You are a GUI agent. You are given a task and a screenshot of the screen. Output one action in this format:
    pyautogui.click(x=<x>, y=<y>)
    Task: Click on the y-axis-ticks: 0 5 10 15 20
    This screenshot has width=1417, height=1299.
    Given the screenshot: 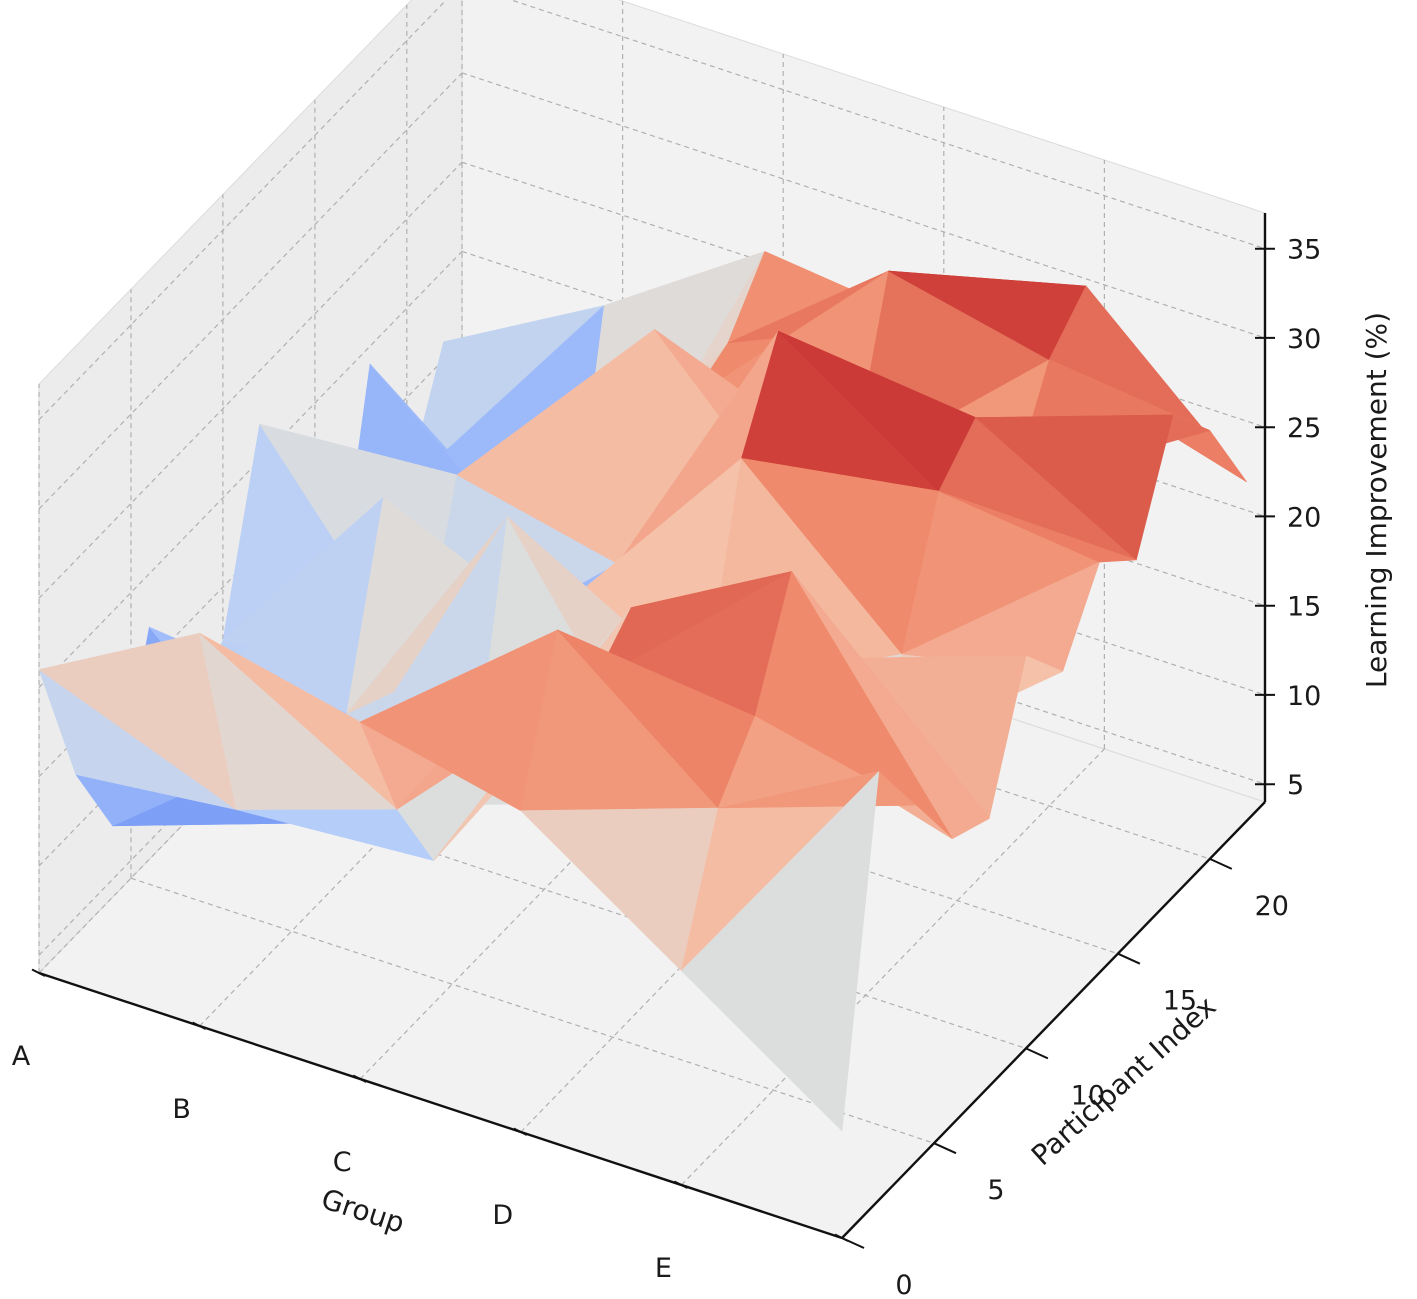 What is the action you would take?
    pyautogui.click(x=1065, y=1078)
    